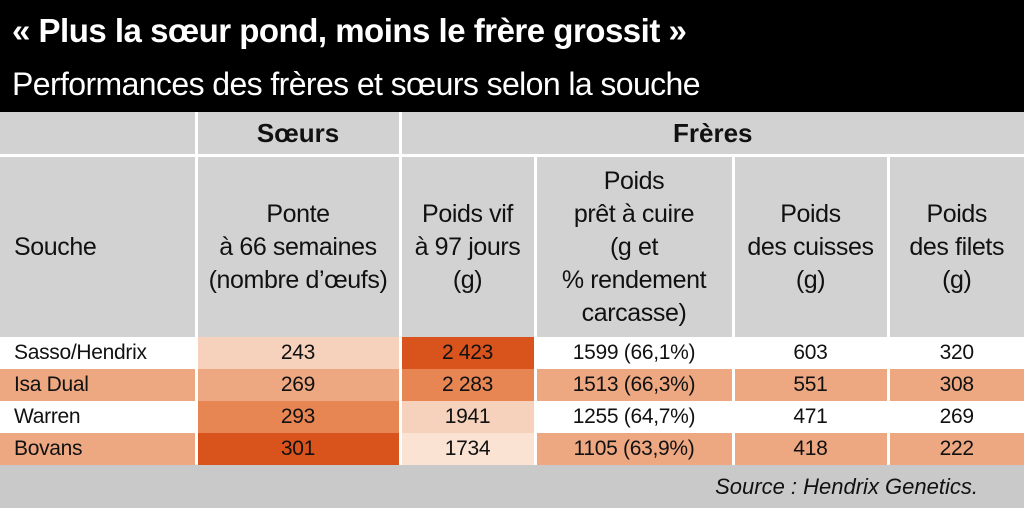 This screenshot has height=511, width=1024. Describe the element at coordinates (99, 246) in the screenshot. I see `col-souche: Souche` at that location.